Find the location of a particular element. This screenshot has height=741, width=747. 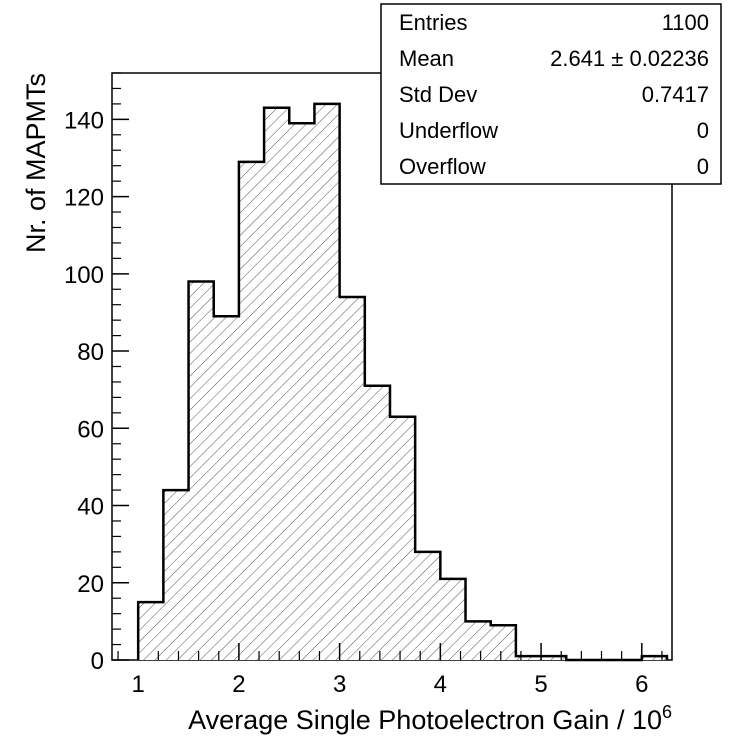

stats-label: Mean is located at coordinates (426, 58).